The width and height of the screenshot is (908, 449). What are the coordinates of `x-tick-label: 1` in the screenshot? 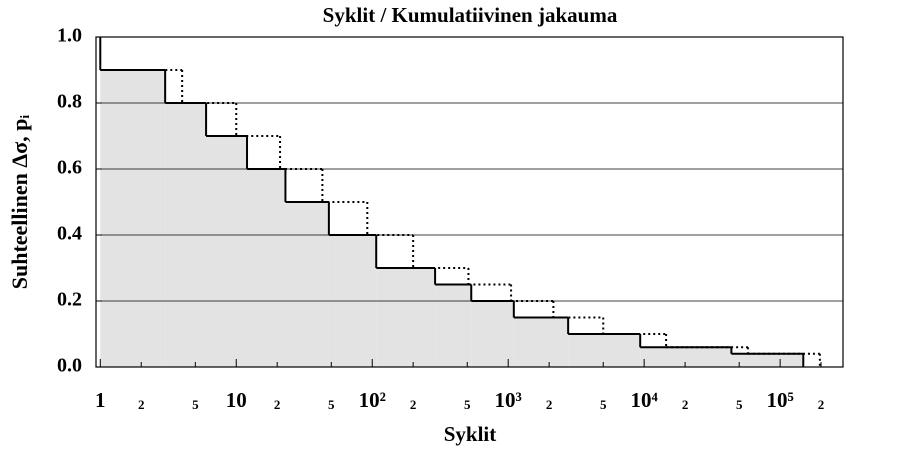 It's located at (100, 400).